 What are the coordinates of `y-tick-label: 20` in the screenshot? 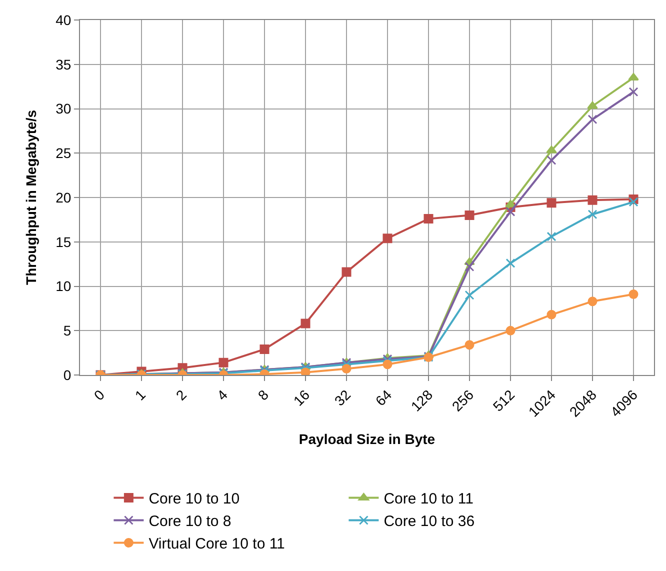 It's located at (64, 197).